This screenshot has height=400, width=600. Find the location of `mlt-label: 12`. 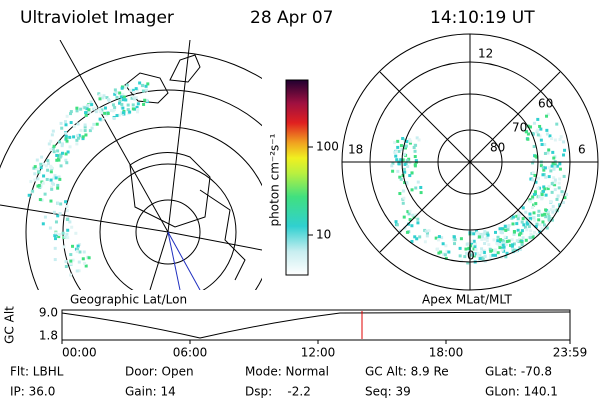

mlt-label: 12 is located at coordinates (485, 54).